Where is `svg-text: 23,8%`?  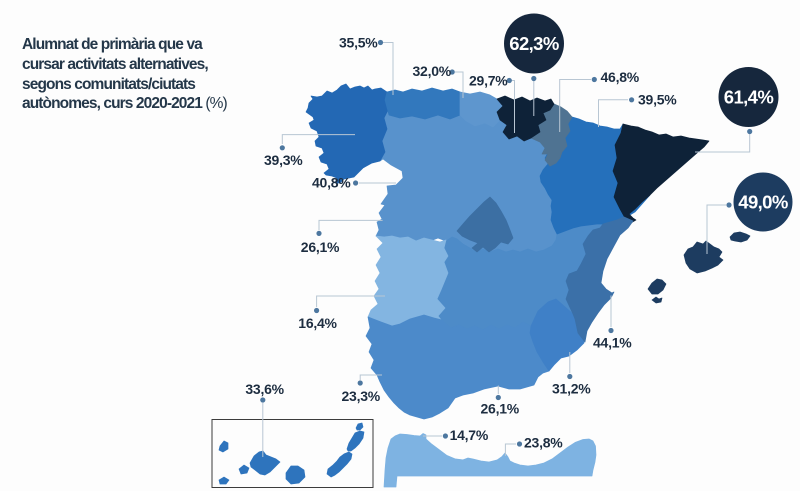
svg-text: 23,8% is located at coordinates (543, 443).